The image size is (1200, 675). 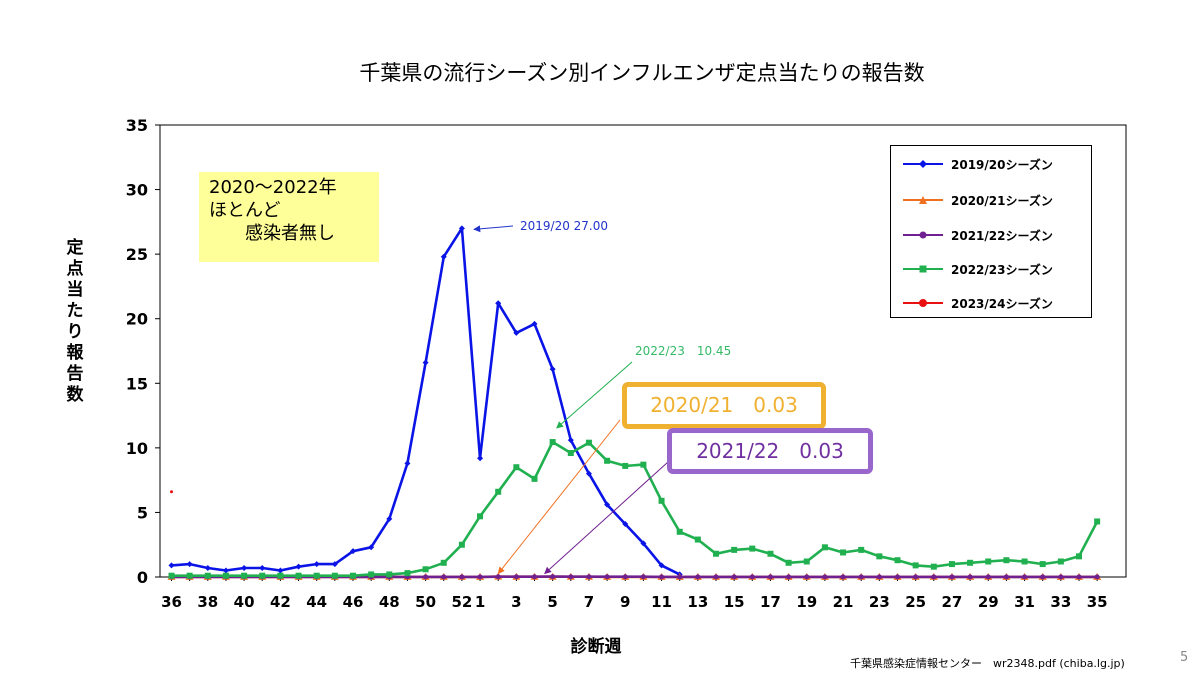 What do you see at coordinates (461, 602) in the screenshot?
I see `x-tick-label: 52` at bounding box center [461, 602].